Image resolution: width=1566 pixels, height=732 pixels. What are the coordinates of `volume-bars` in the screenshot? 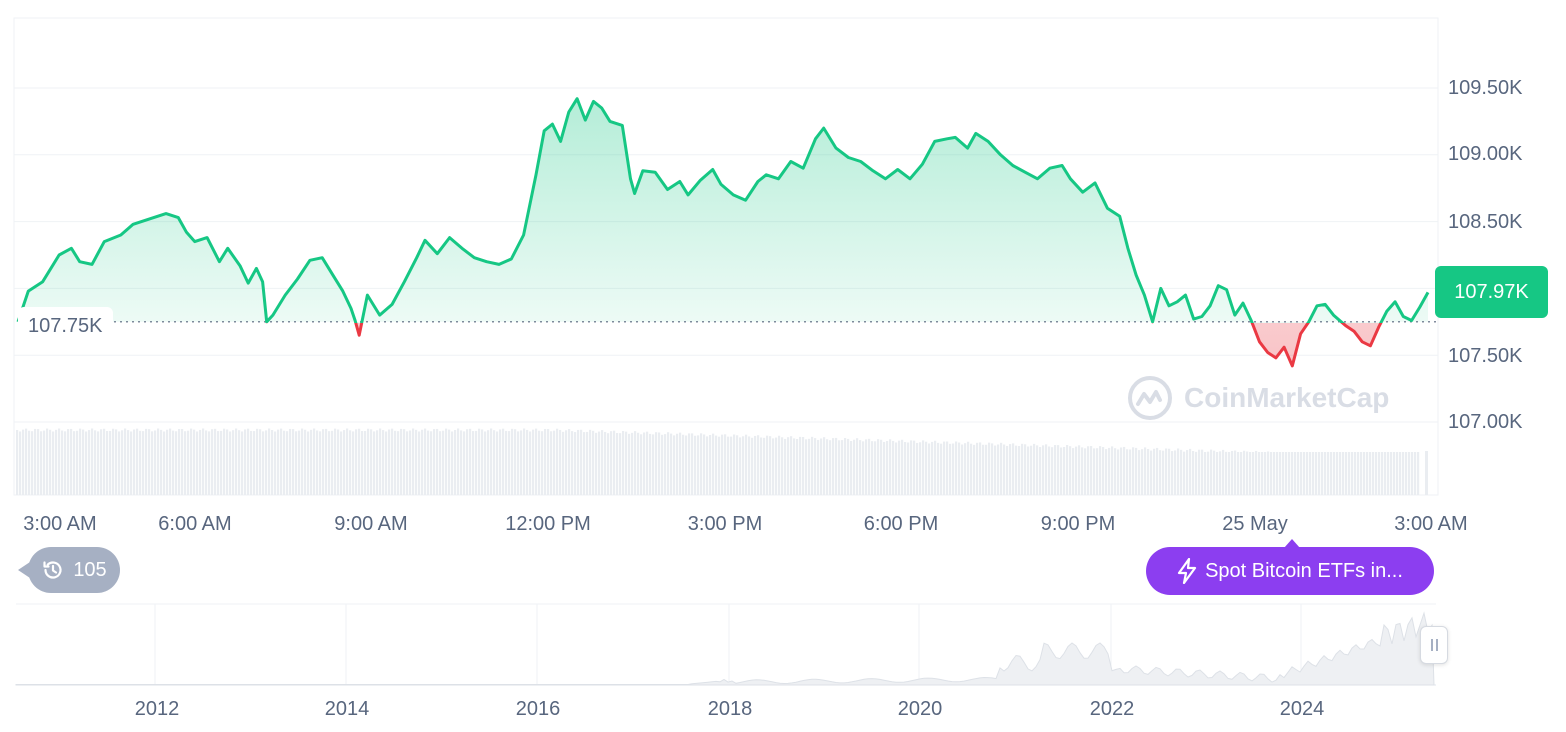 It's located at (722, 461).